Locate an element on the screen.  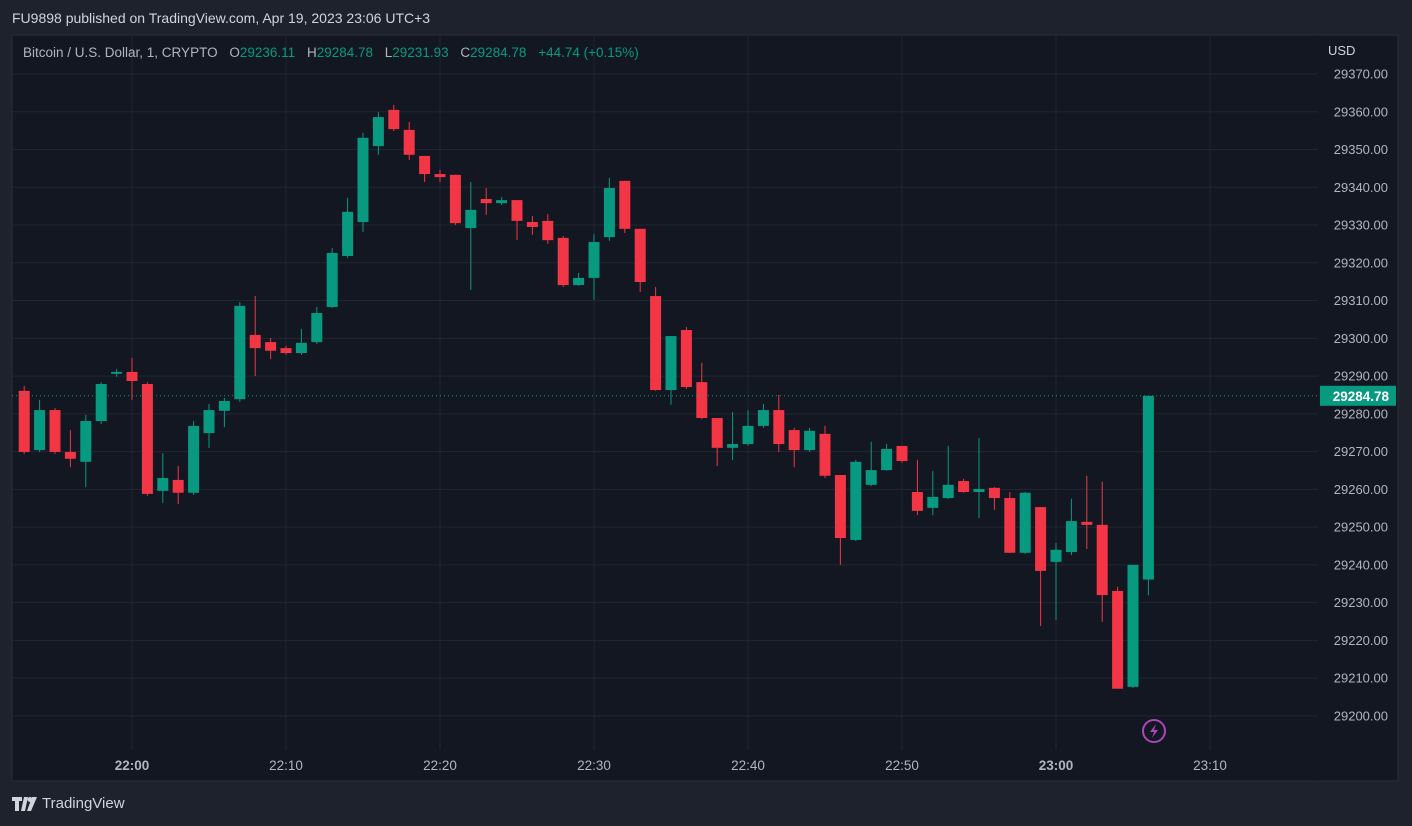
time-axis: 22:00 22:10 22:20 22:30 22:40 22:50 23:00 23:10 is located at coordinates (671, 765).